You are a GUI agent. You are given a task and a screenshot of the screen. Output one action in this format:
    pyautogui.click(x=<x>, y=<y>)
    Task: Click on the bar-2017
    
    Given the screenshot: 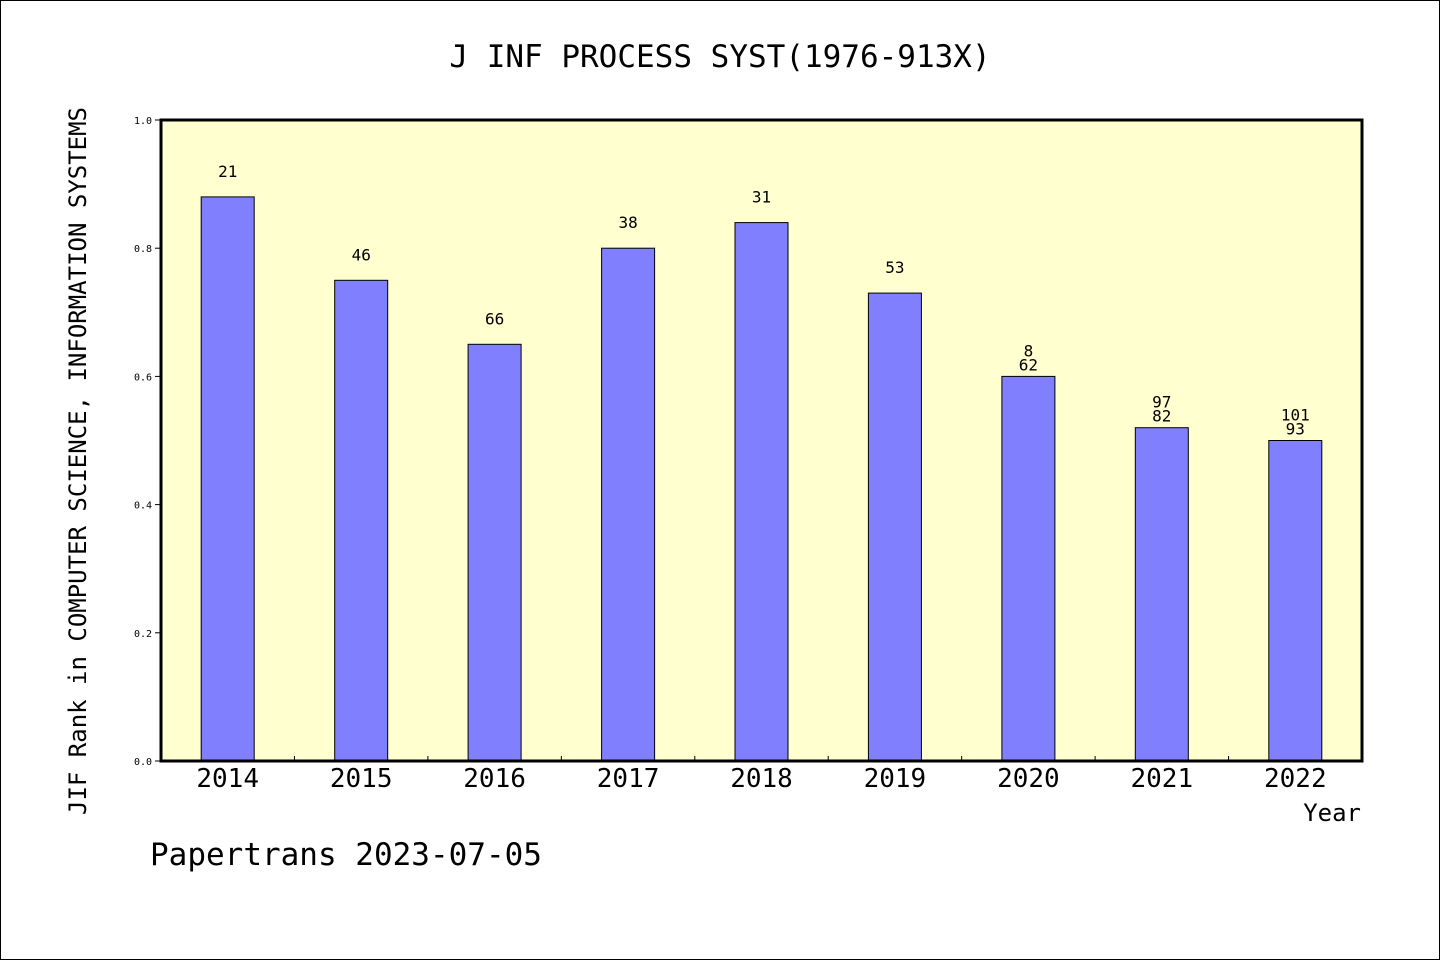 What is the action you would take?
    pyautogui.click(x=628, y=504)
    